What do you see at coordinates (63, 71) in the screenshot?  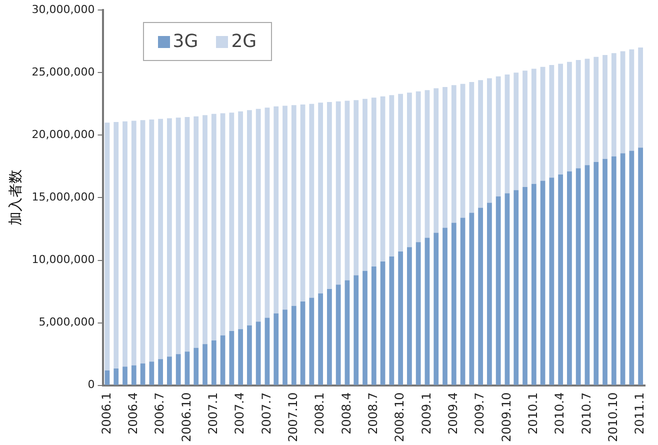 I see `y-tick-label: 25,000,000` at bounding box center [63, 71].